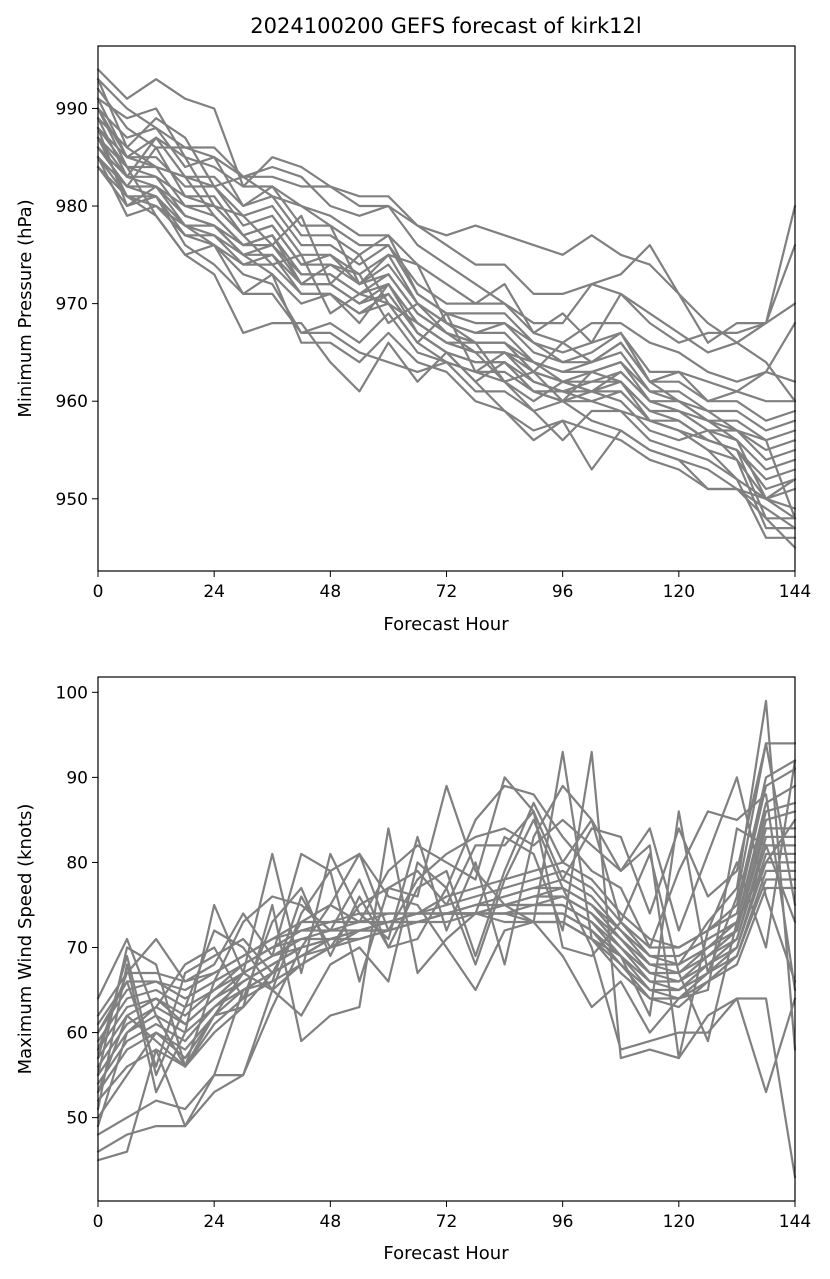  I want to click on wind-y-tick-label: 60, so click(77, 1034).